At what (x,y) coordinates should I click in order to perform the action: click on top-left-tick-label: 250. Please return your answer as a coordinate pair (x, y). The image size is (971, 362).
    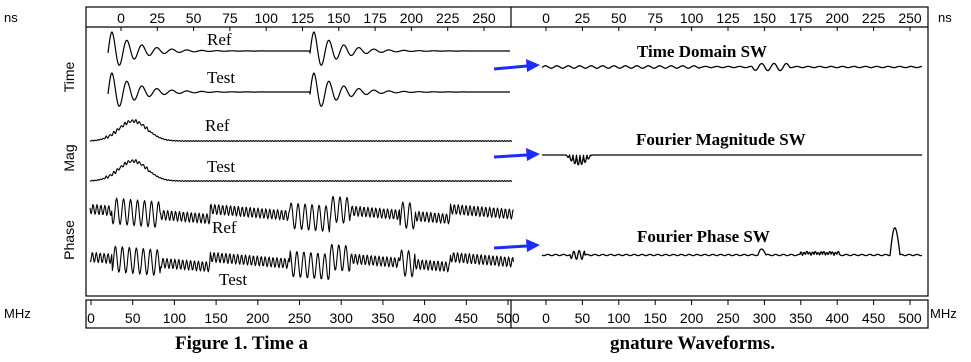
    Looking at the image, I should click on (484, 18).